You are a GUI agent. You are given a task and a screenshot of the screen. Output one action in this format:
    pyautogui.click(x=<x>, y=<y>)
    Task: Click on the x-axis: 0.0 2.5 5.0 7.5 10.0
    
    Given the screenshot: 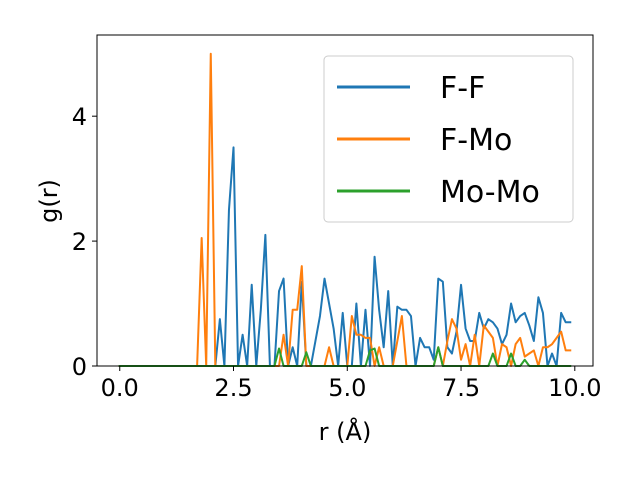 What is the action you would take?
    pyautogui.click(x=351, y=384)
    